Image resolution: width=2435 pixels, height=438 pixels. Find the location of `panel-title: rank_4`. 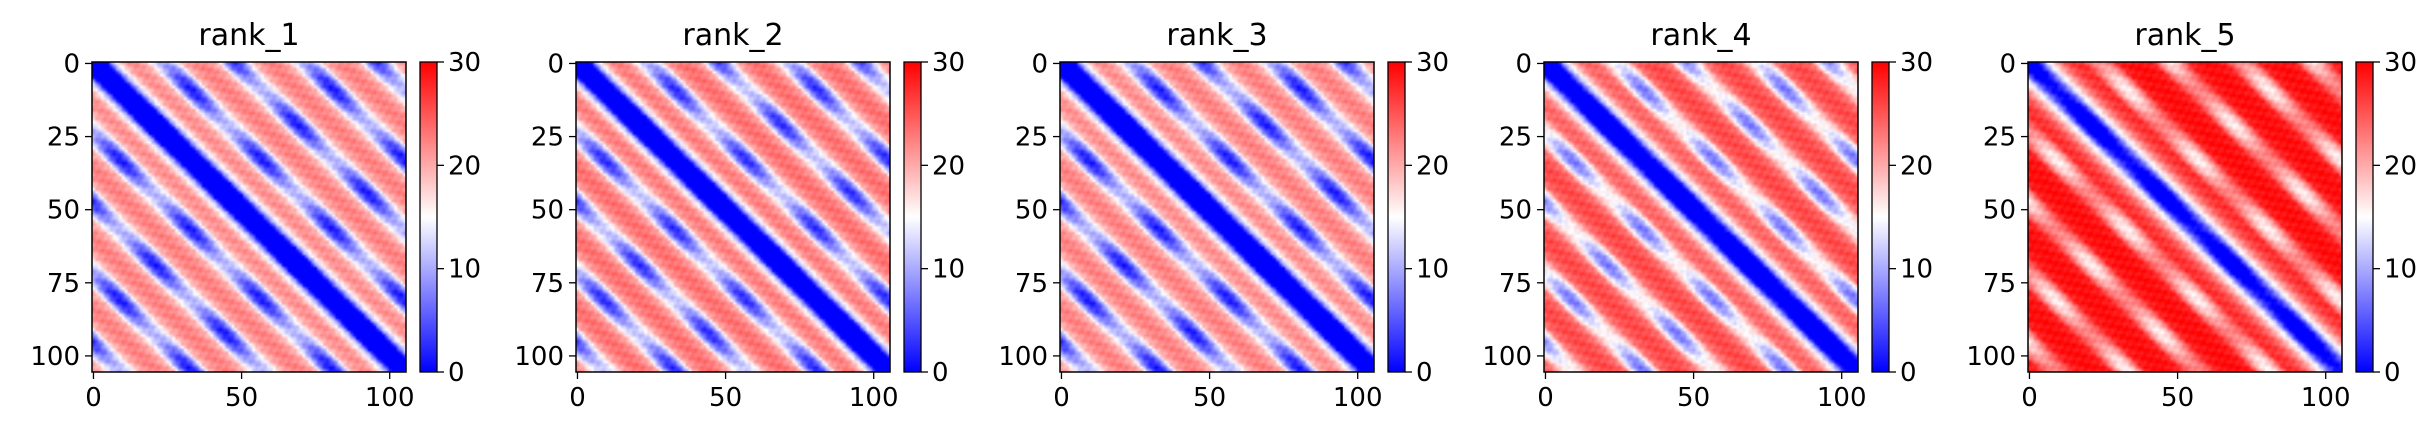

panel-title: rank_4 is located at coordinates (1700, 35).